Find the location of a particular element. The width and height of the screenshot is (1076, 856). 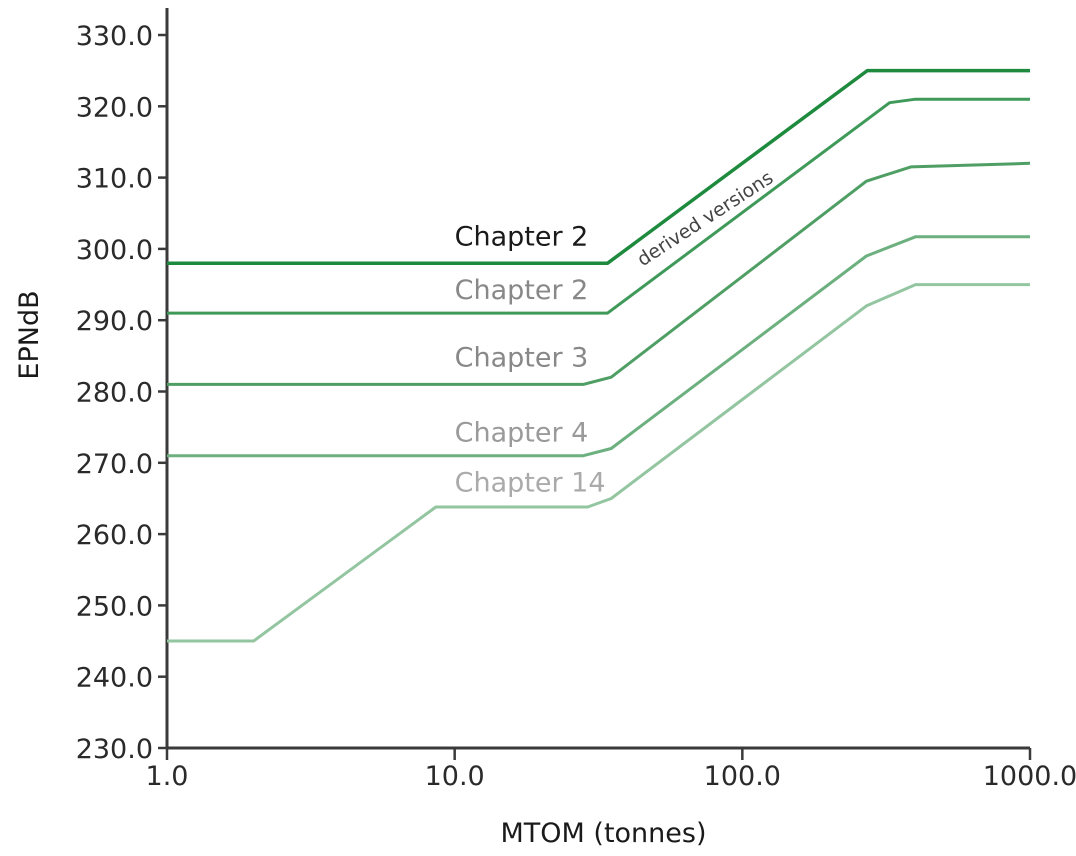

x-tick-label: 10.0 is located at coordinates (455, 776).